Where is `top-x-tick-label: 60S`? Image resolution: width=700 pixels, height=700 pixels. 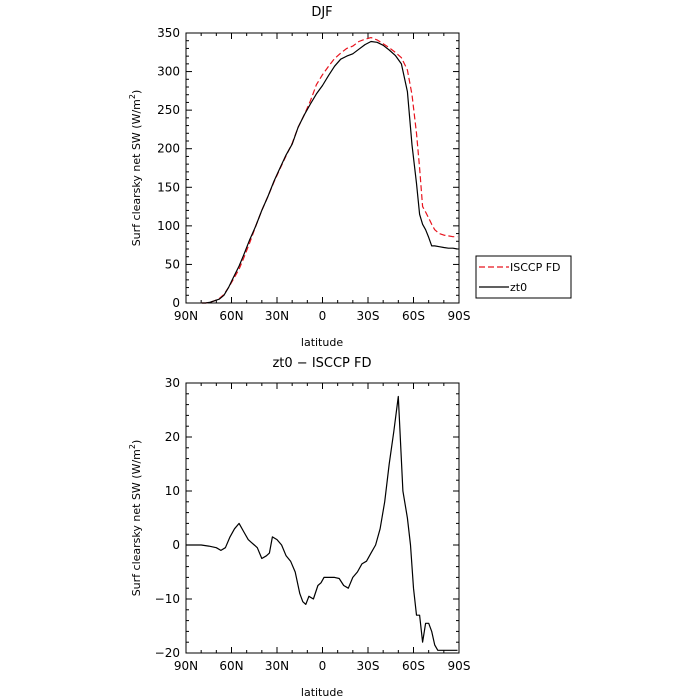
top-x-tick-label: 60S is located at coordinates (413, 316).